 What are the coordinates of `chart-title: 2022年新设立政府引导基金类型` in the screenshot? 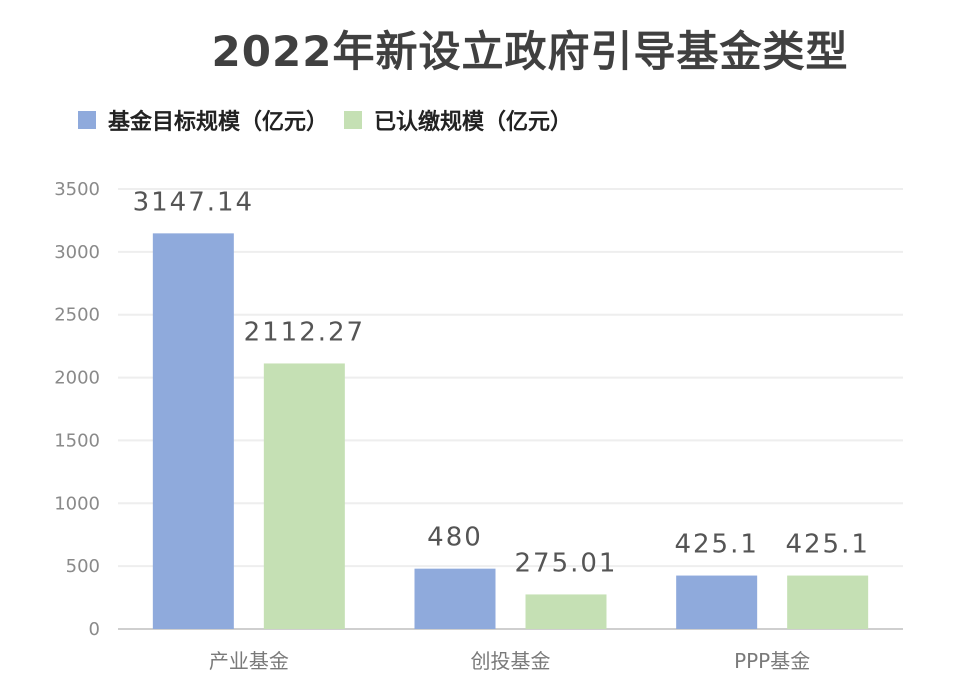 It's located at (530, 51).